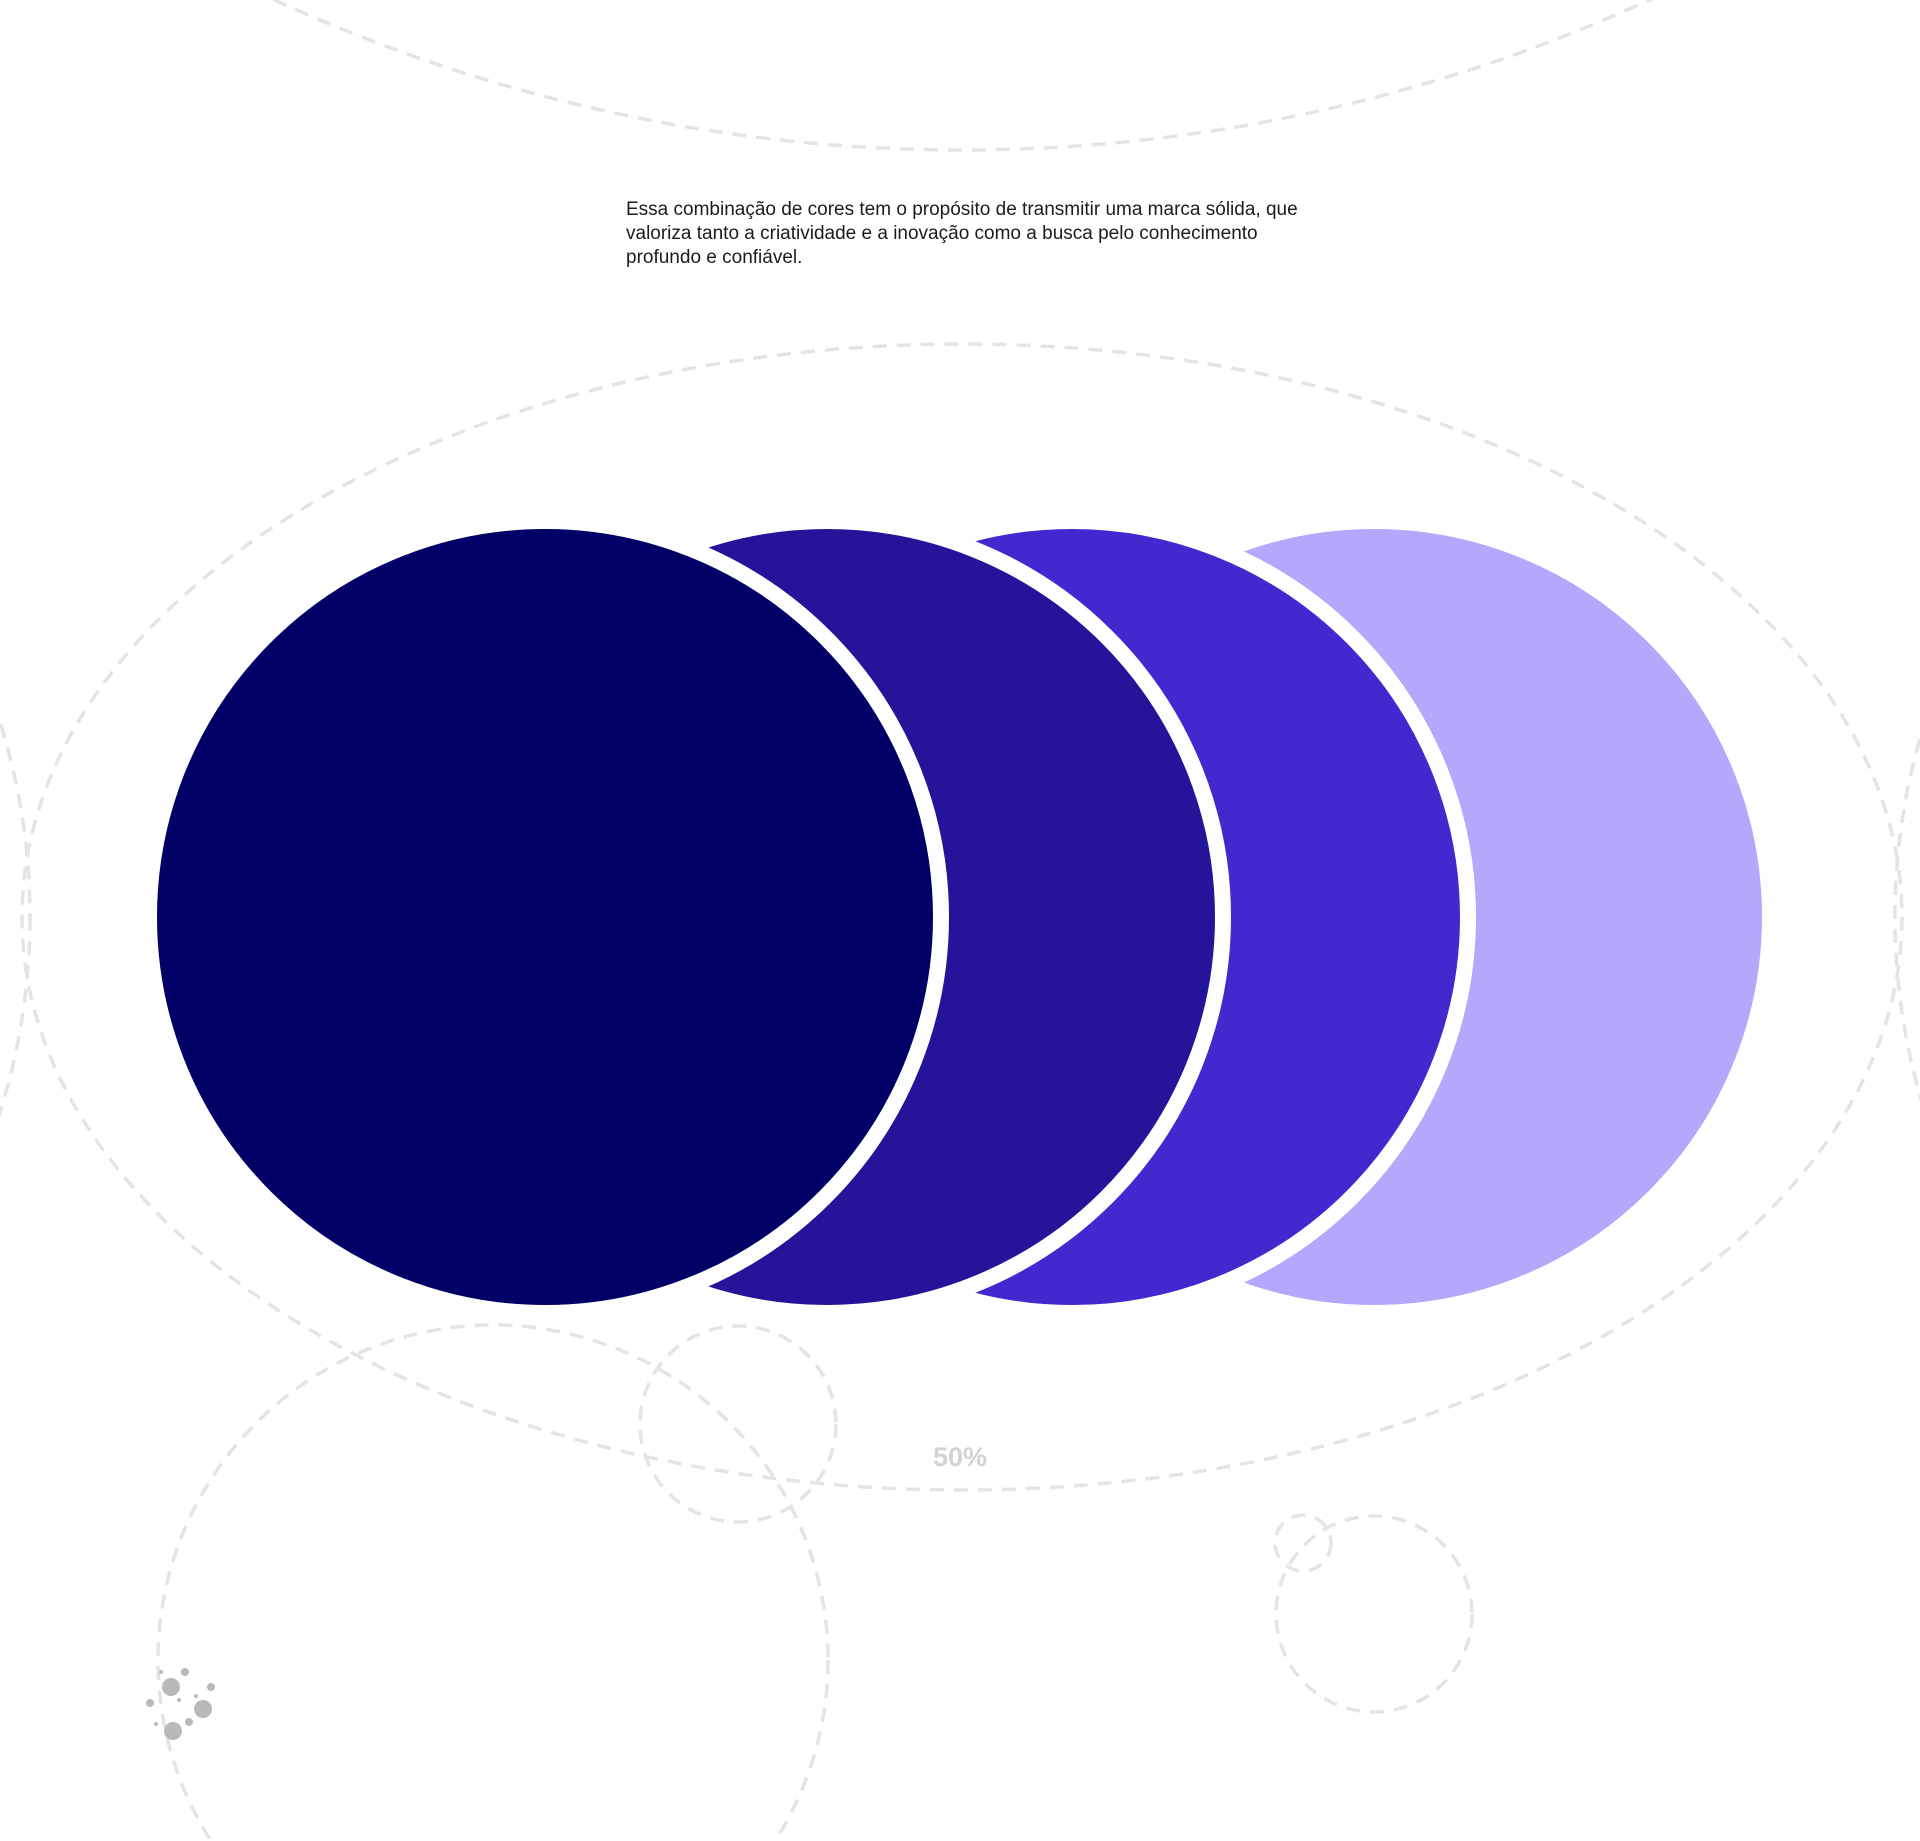 The height and width of the screenshot is (1841, 1920). I want to click on guide-arc-right, so click(1906, 917).